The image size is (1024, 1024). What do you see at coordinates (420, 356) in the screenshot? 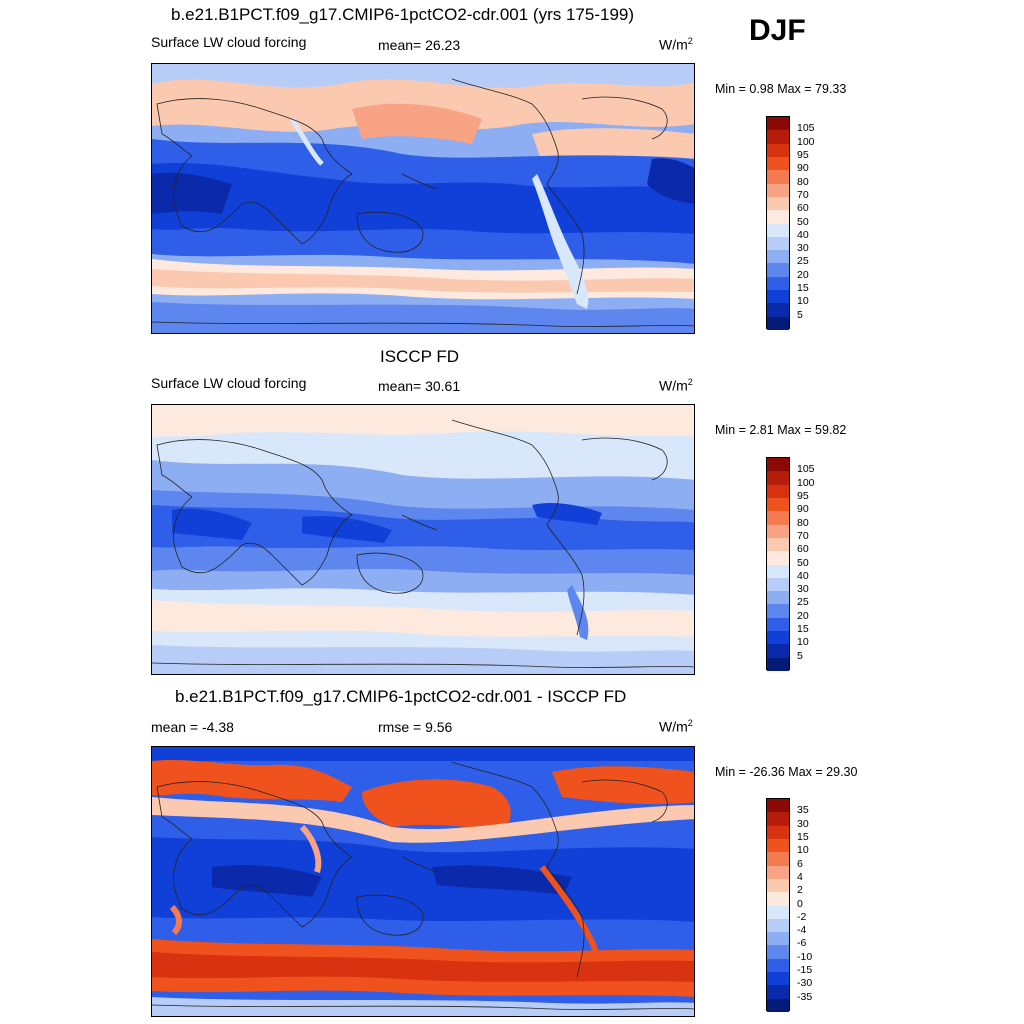
I see `panel-title: ISCCP FD` at bounding box center [420, 356].